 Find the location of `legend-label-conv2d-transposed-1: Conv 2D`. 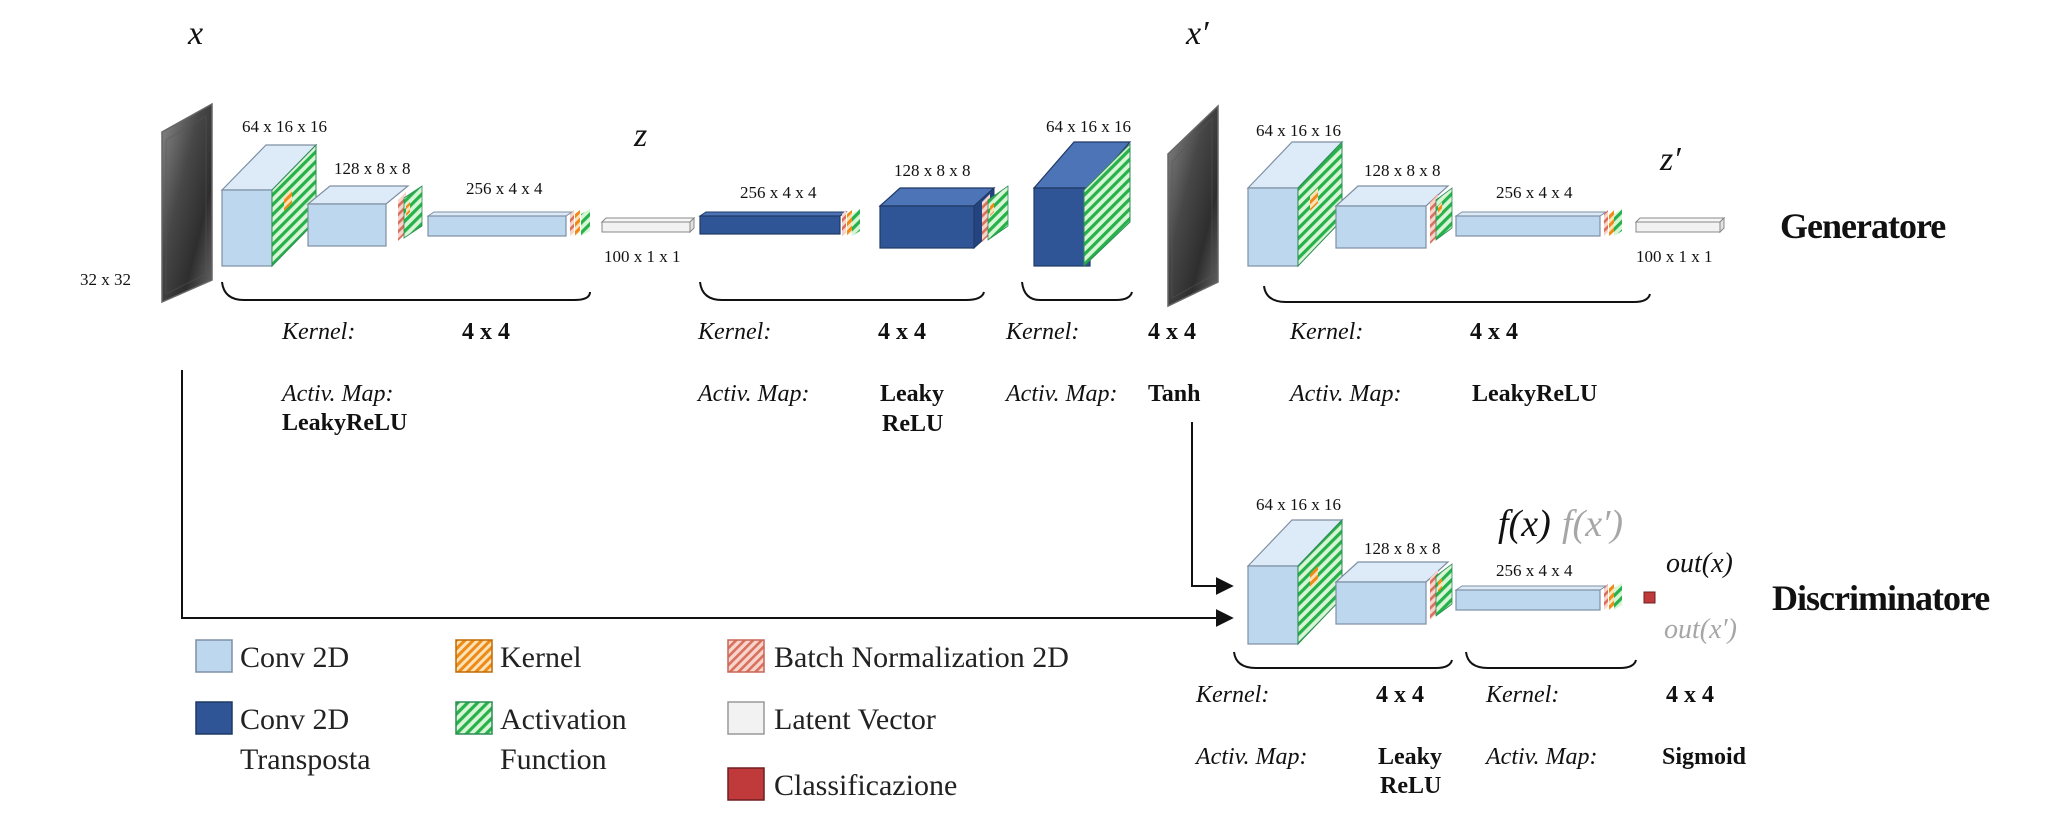

legend-label-conv2d-transposed-1: Conv 2D is located at coordinates (294, 719).